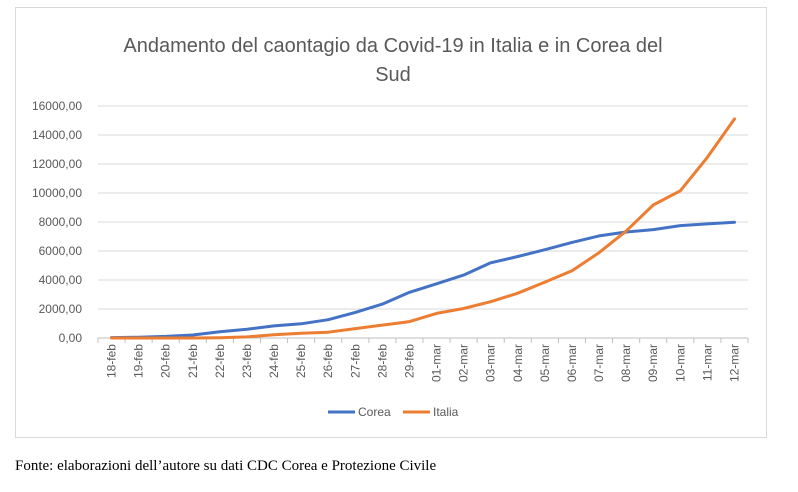 This screenshot has height=492, width=798. Describe the element at coordinates (57, 106) in the screenshot. I see `y-tick-label: 16000,00` at that location.